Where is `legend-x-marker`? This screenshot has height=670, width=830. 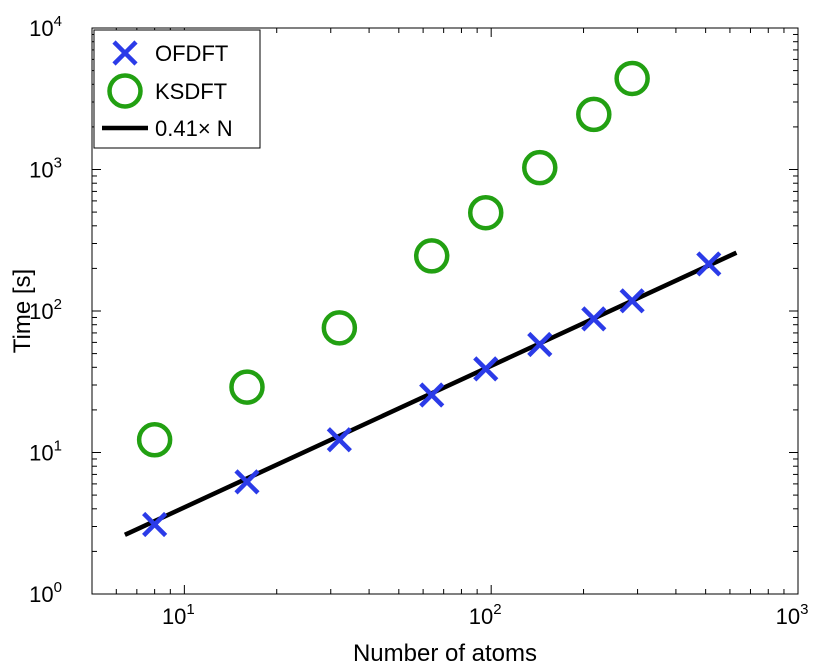 legend-x-marker is located at coordinates (125, 53).